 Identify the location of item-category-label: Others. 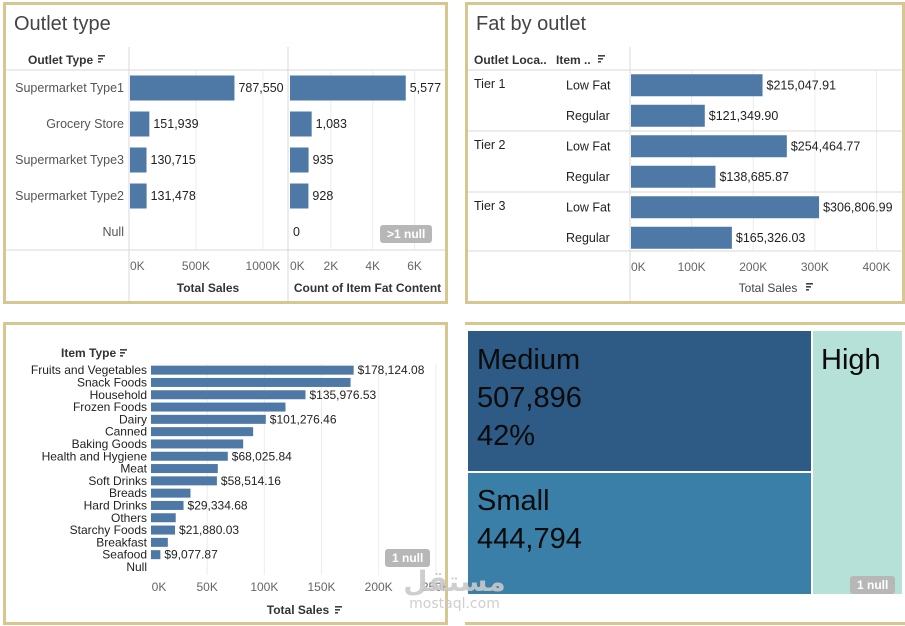
(129, 518).